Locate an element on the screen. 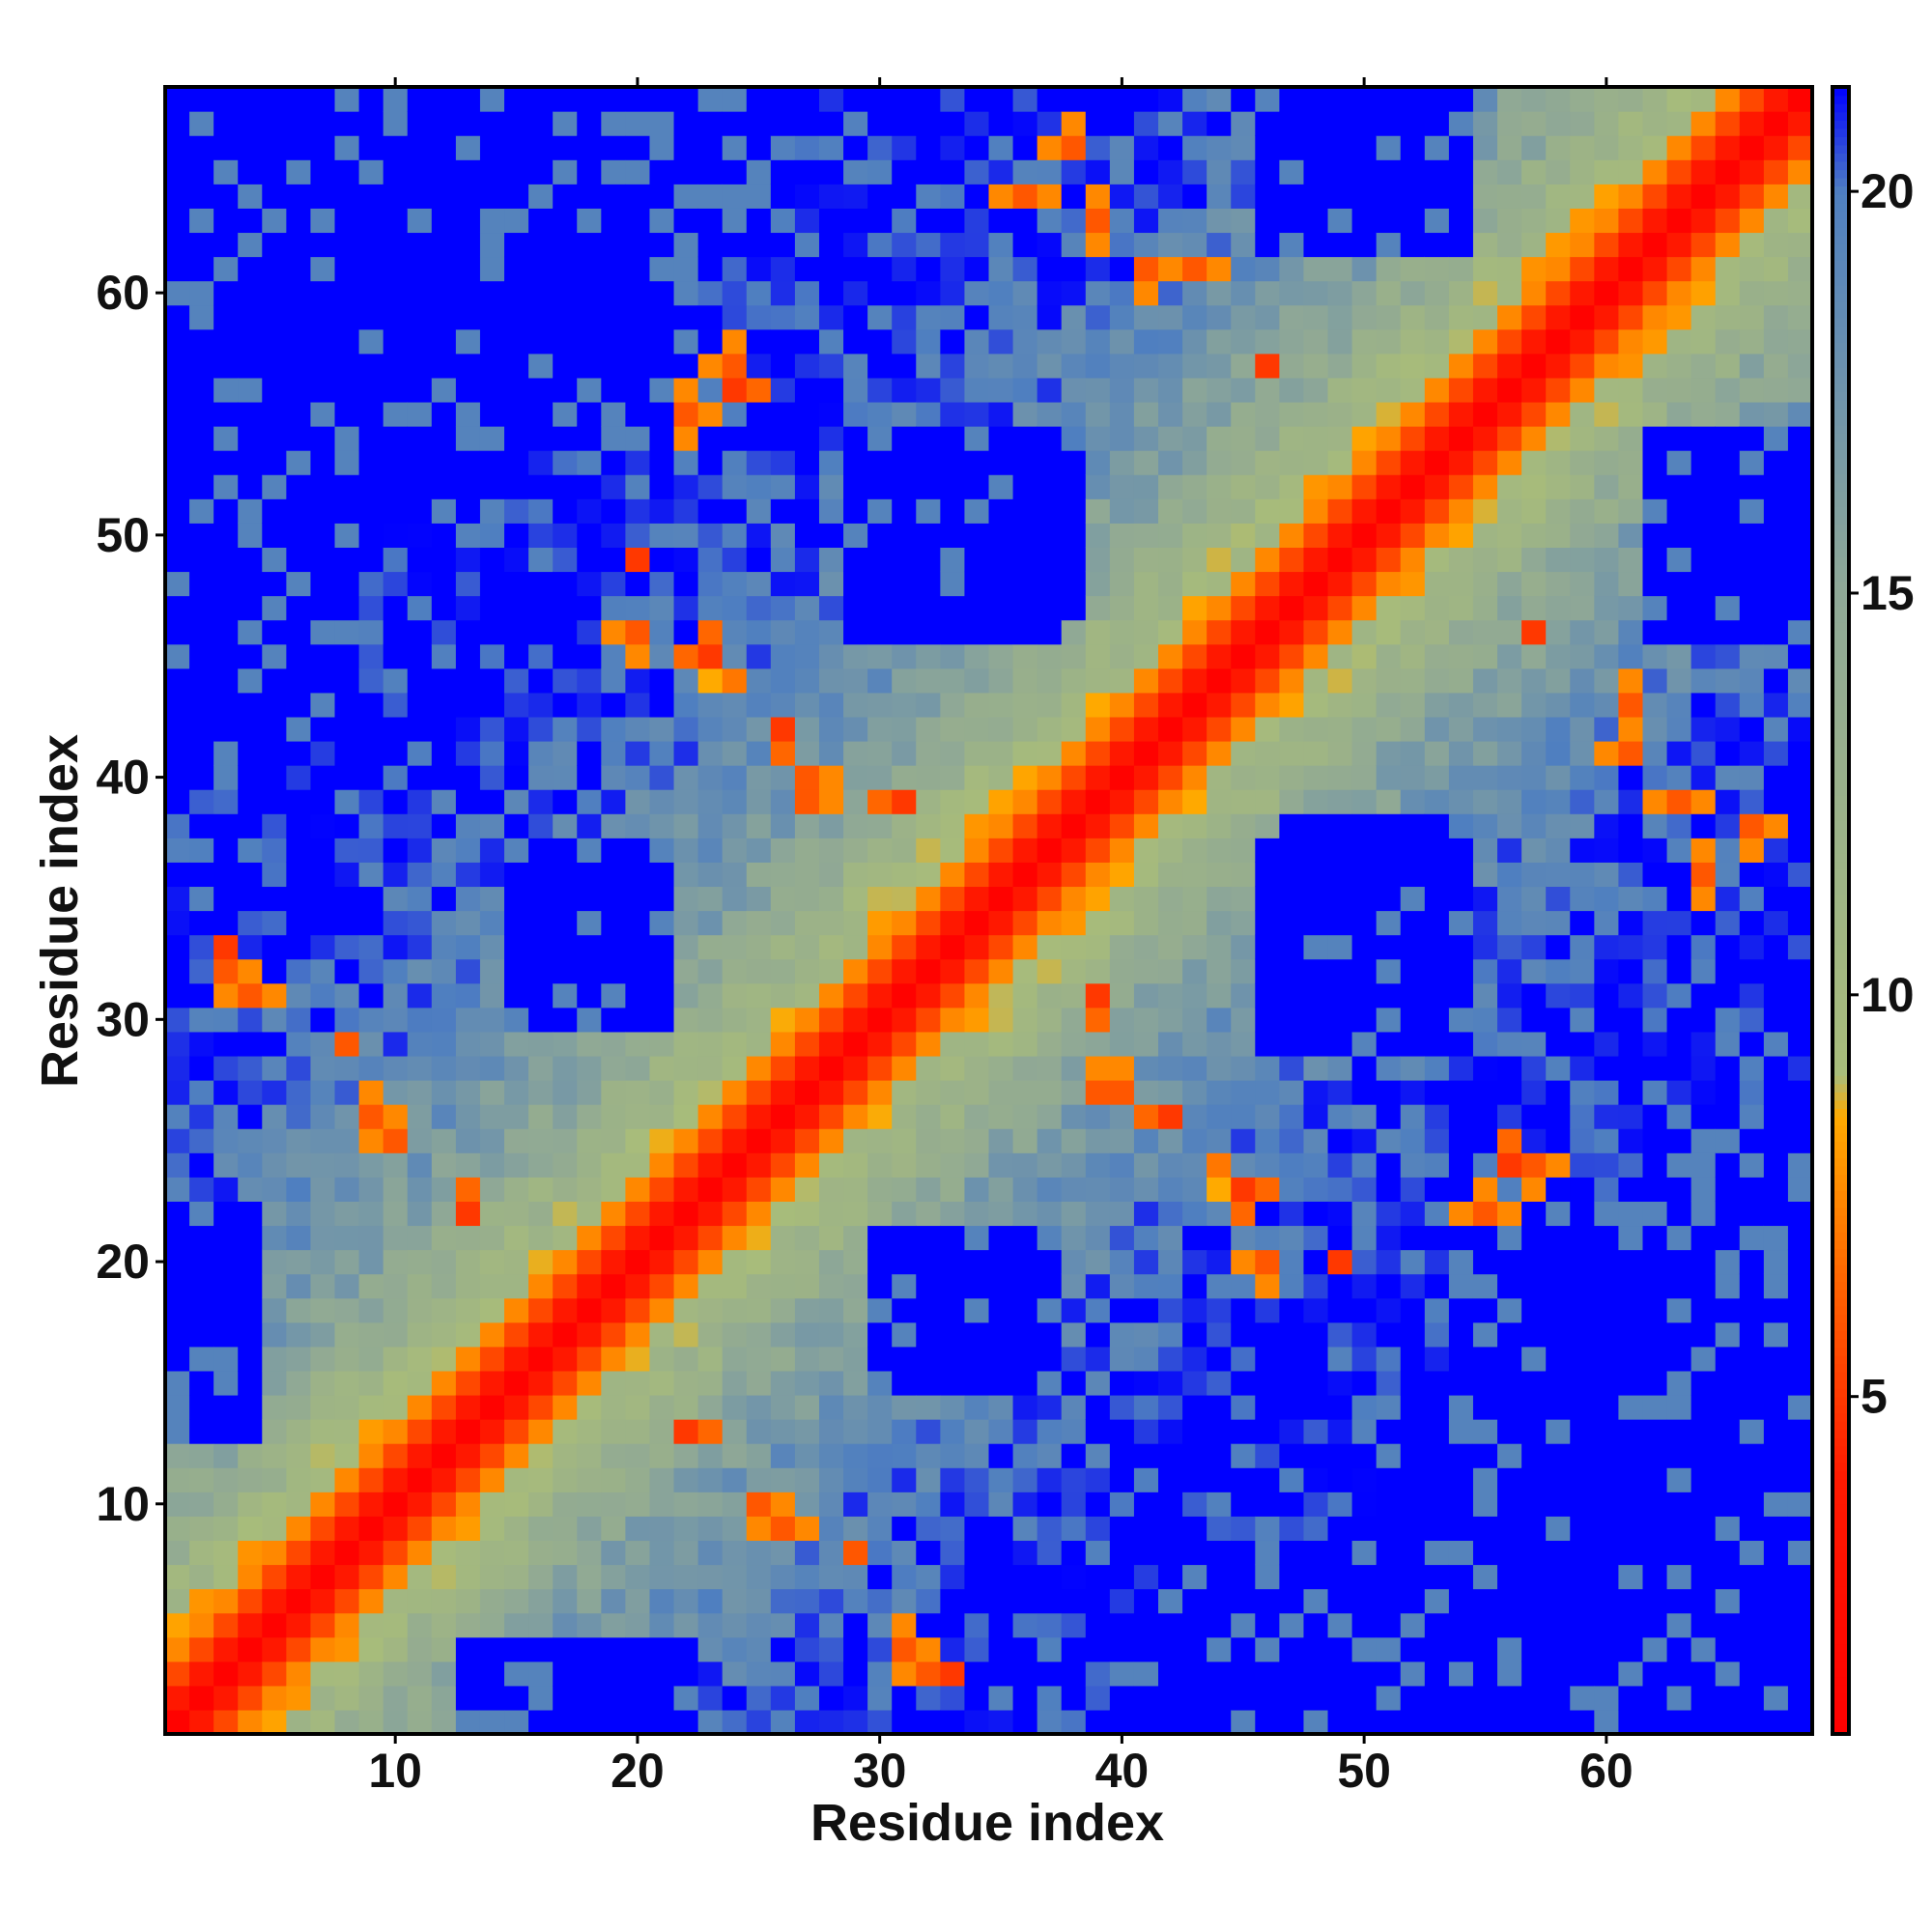 This screenshot has width=1932, height=1932. colorbar-band is located at coordinates (1841, 1318).